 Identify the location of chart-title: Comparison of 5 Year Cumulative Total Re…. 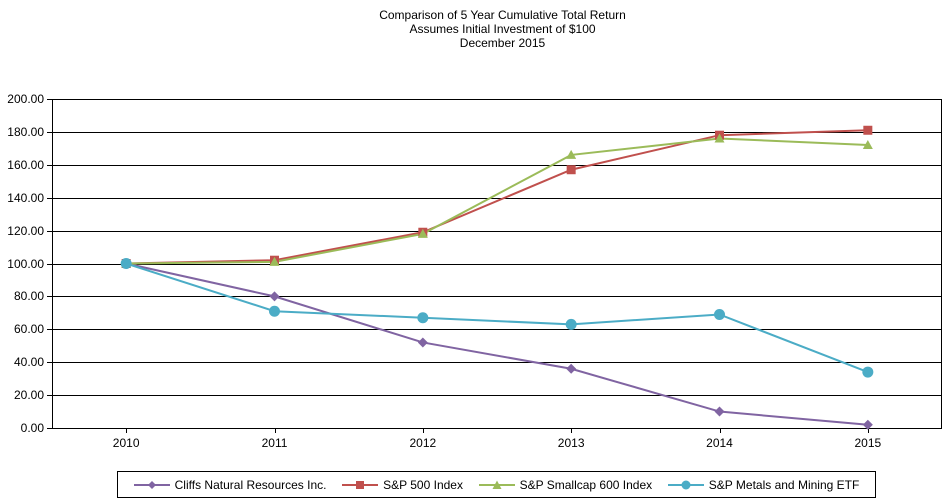
(502, 29).